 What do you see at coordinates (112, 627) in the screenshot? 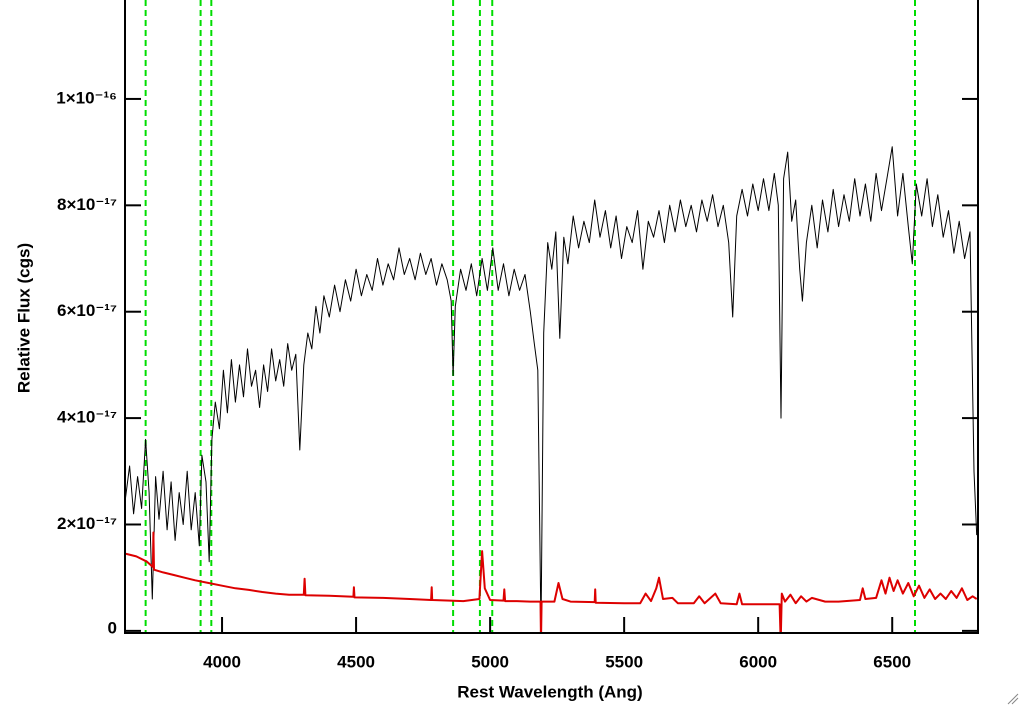
I see `y-tick-label: 0` at bounding box center [112, 627].